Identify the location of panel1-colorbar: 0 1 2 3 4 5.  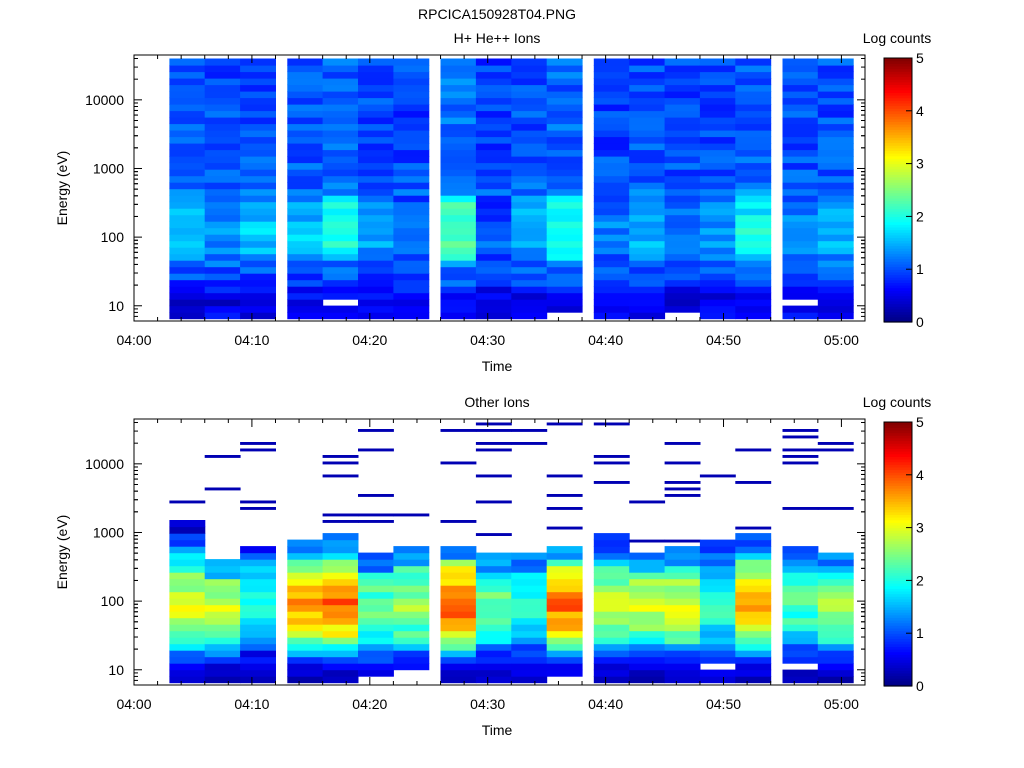
(903, 190).